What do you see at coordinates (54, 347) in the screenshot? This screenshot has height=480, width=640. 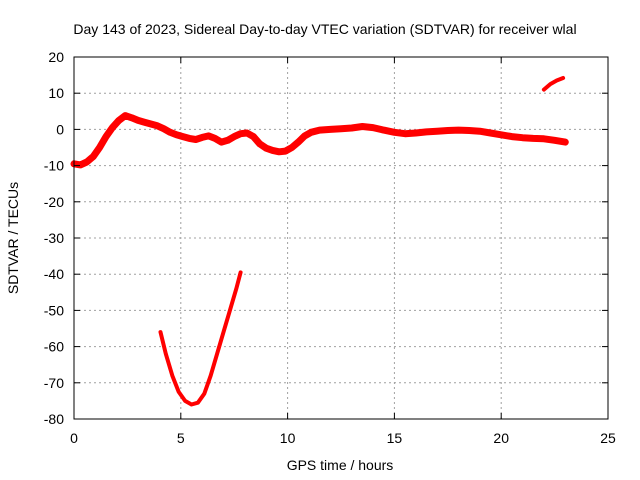 I see `y-tick-label: -60` at bounding box center [54, 347].